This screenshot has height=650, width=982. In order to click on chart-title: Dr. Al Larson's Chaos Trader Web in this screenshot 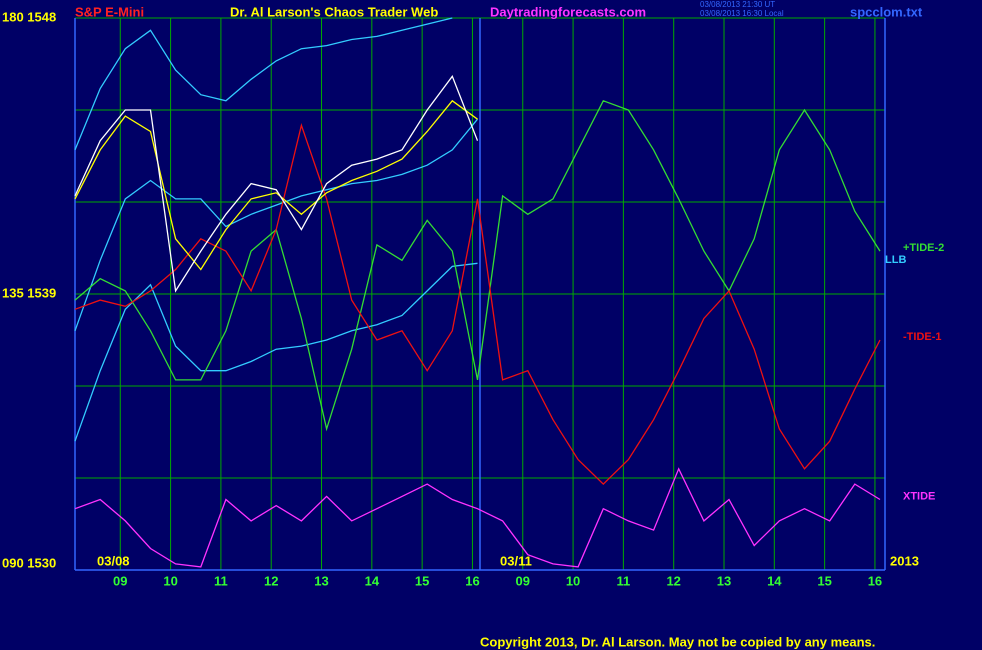, I will do `click(334, 11)`.